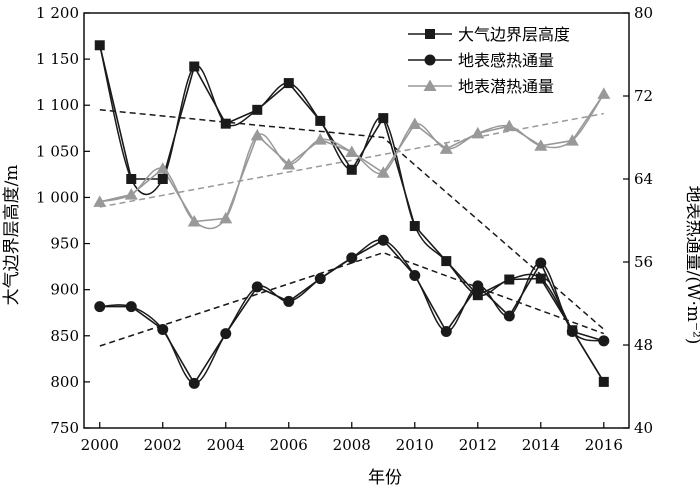 The width and height of the screenshot is (700, 491). What do you see at coordinates (64, 428) in the screenshot?
I see `y-left-tick-label: 750` at bounding box center [64, 428].